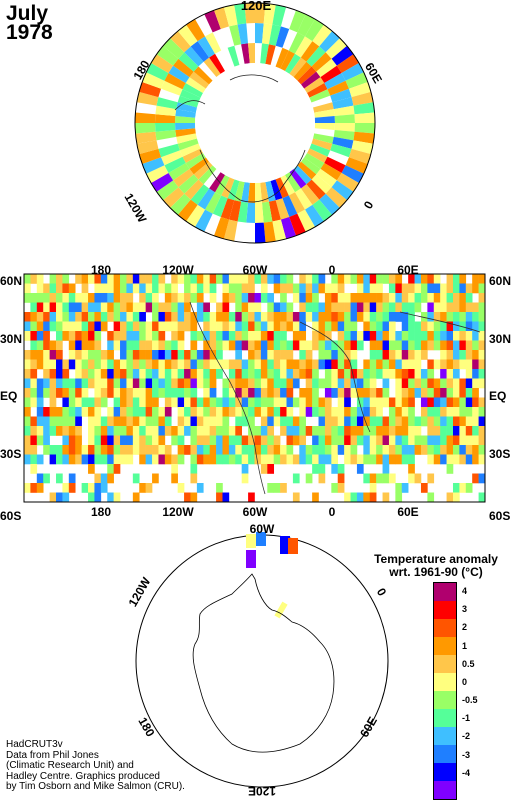 This screenshot has width=512, height=800. I want to click on credit-line-2: Data from Phil Jones, so click(52, 755).